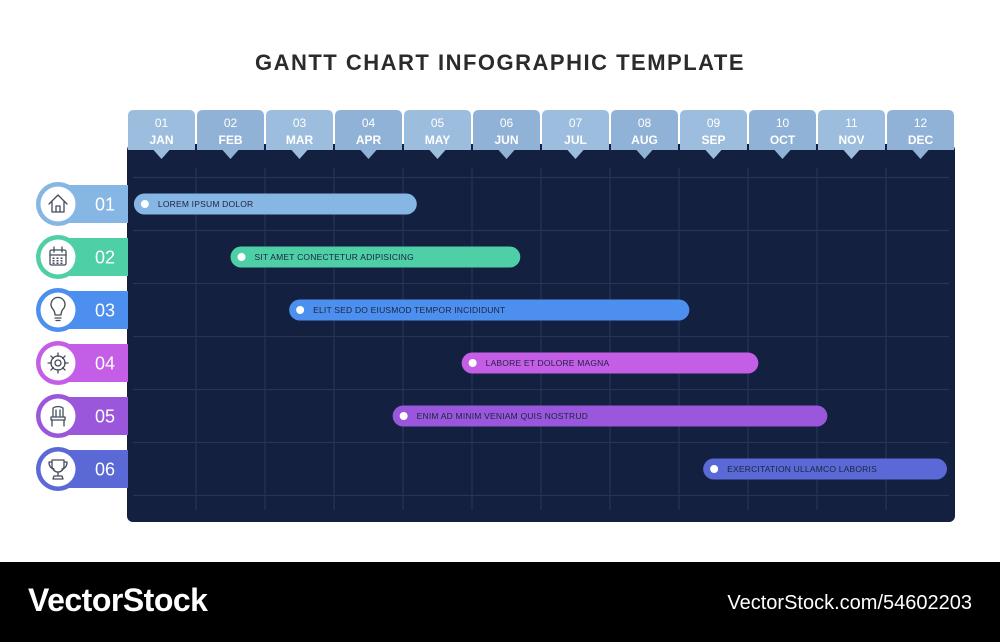  Describe the element at coordinates (576, 123) in the screenshot. I see `month-number: 07` at that location.